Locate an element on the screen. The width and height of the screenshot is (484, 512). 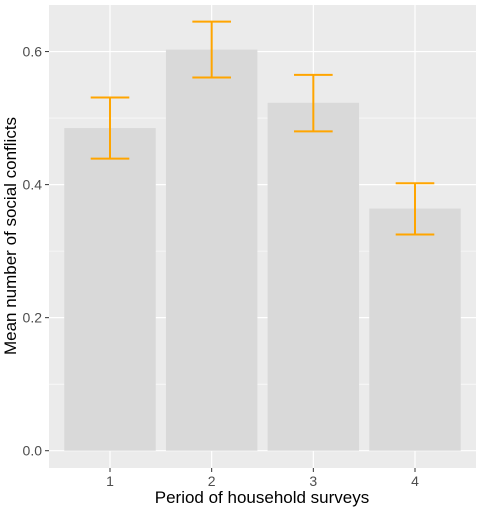
y-tick-label: 0.6 is located at coordinates (33, 52).